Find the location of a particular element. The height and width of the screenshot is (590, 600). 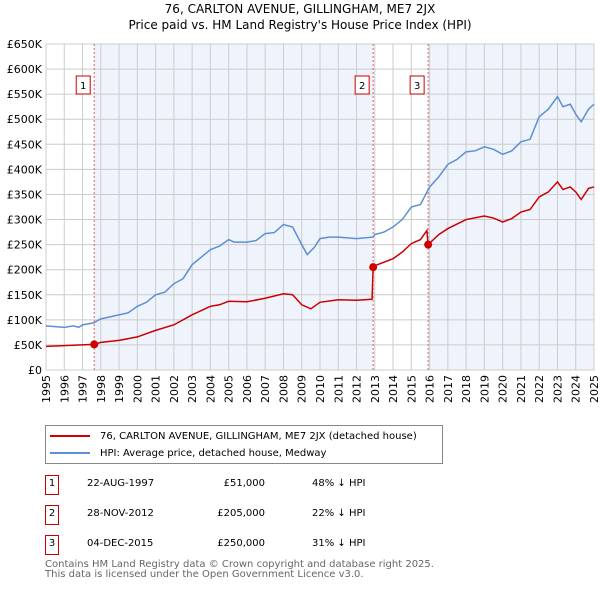

y-tick-label: £200K is located at coordinates (25, 270).